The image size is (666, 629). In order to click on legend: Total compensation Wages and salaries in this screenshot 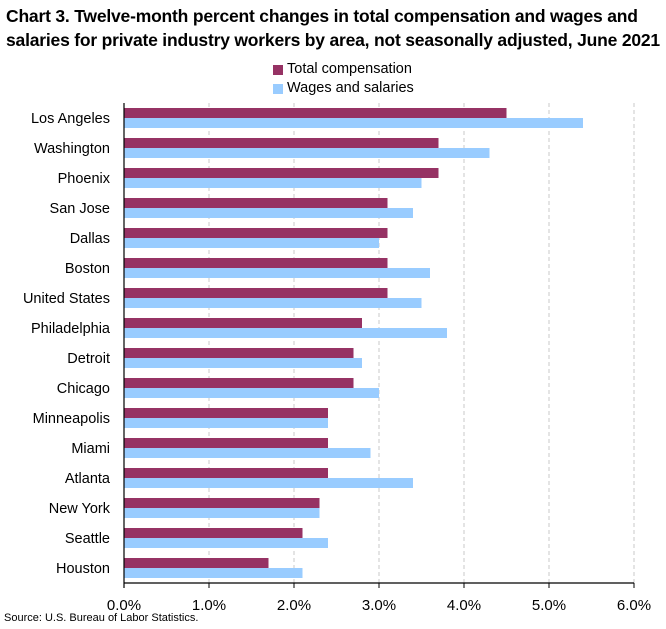, I will do `click(343, 79)`.